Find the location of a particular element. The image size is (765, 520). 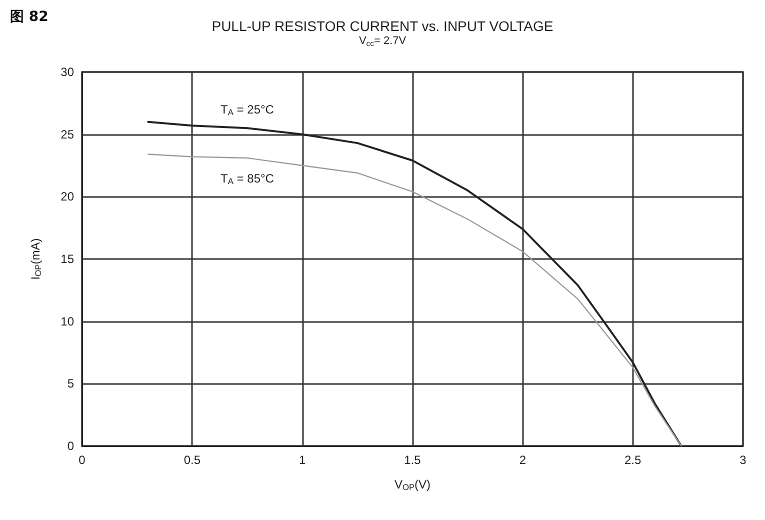

y-tick-label: 20 is located at coordinates (67, 197).